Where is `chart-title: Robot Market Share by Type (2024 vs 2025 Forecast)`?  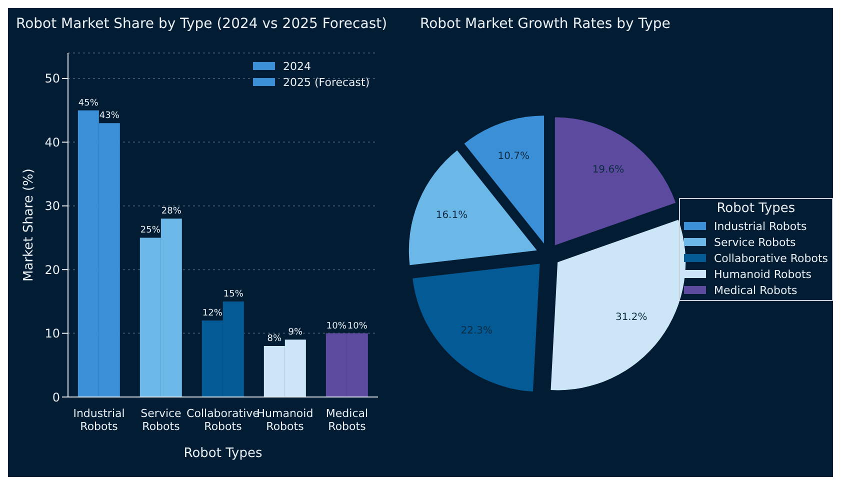 chart-title: Robot Market Share by Type (2024 vs 2025 Forecast) is located at coordinates (202, 24).